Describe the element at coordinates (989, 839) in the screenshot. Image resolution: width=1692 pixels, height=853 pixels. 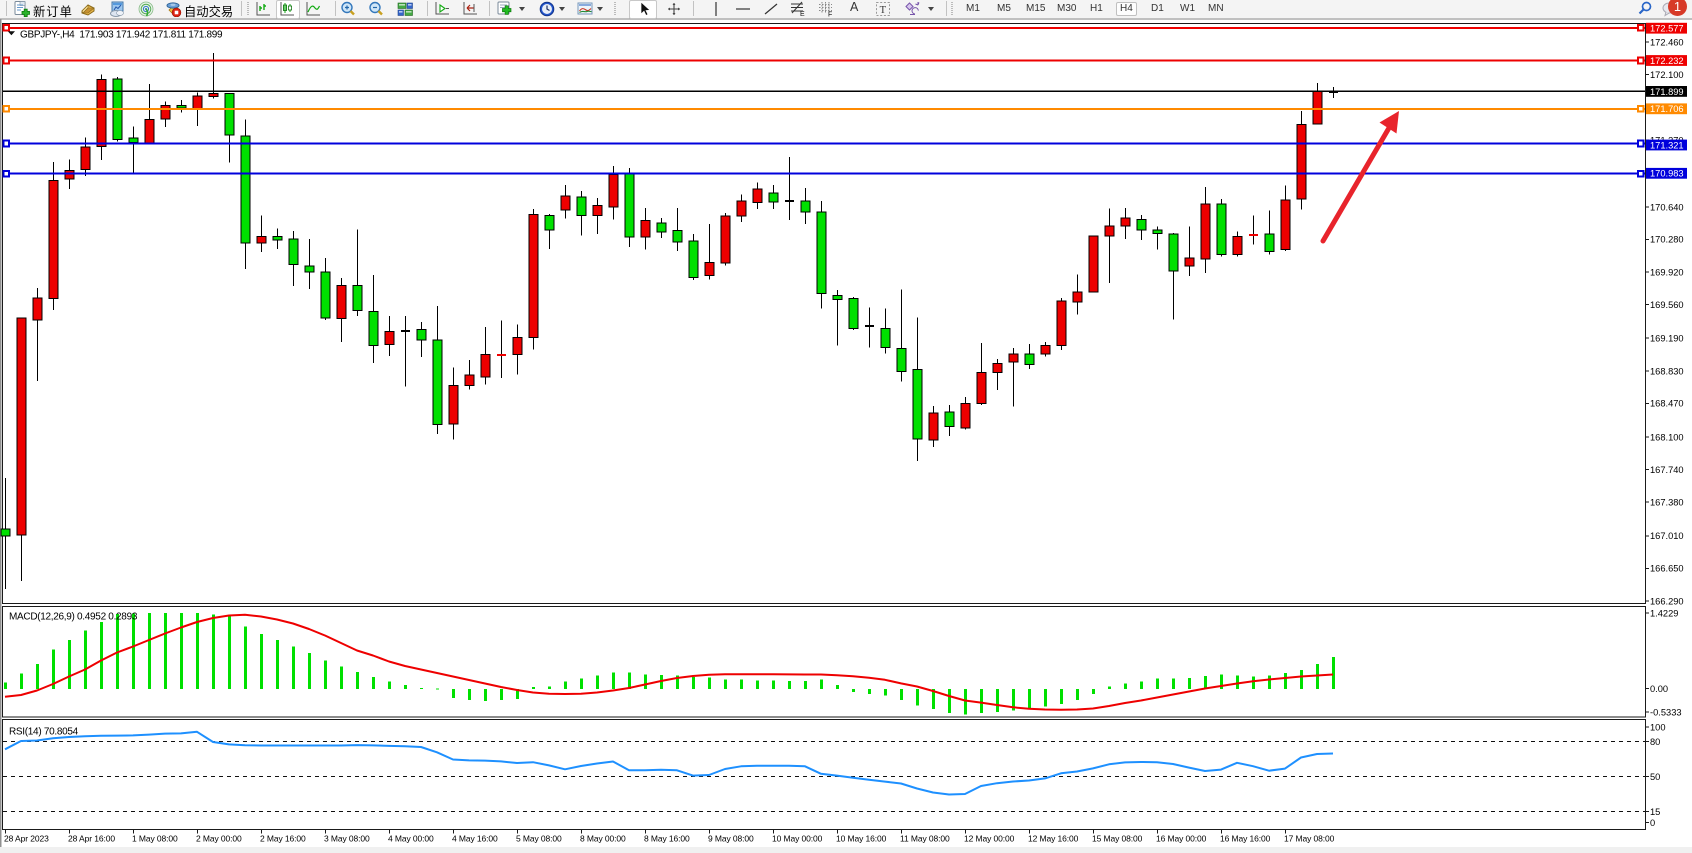
I see `svg-text: 12 May 00:00` at that location.